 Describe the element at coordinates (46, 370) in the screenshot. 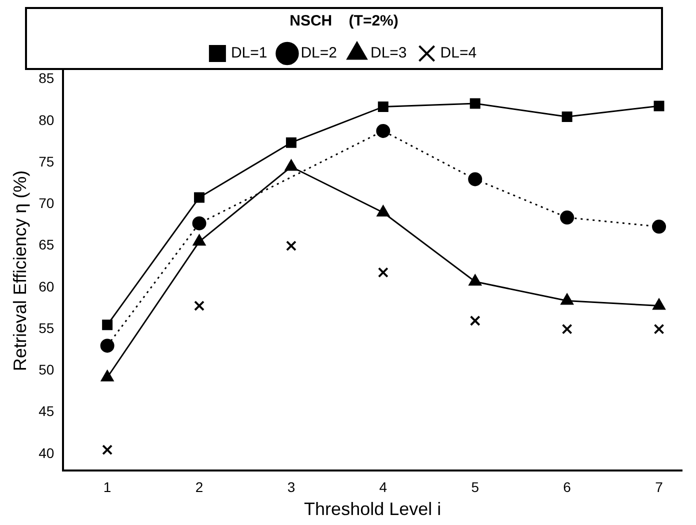

I see `y-tick-label: 50` at that location.